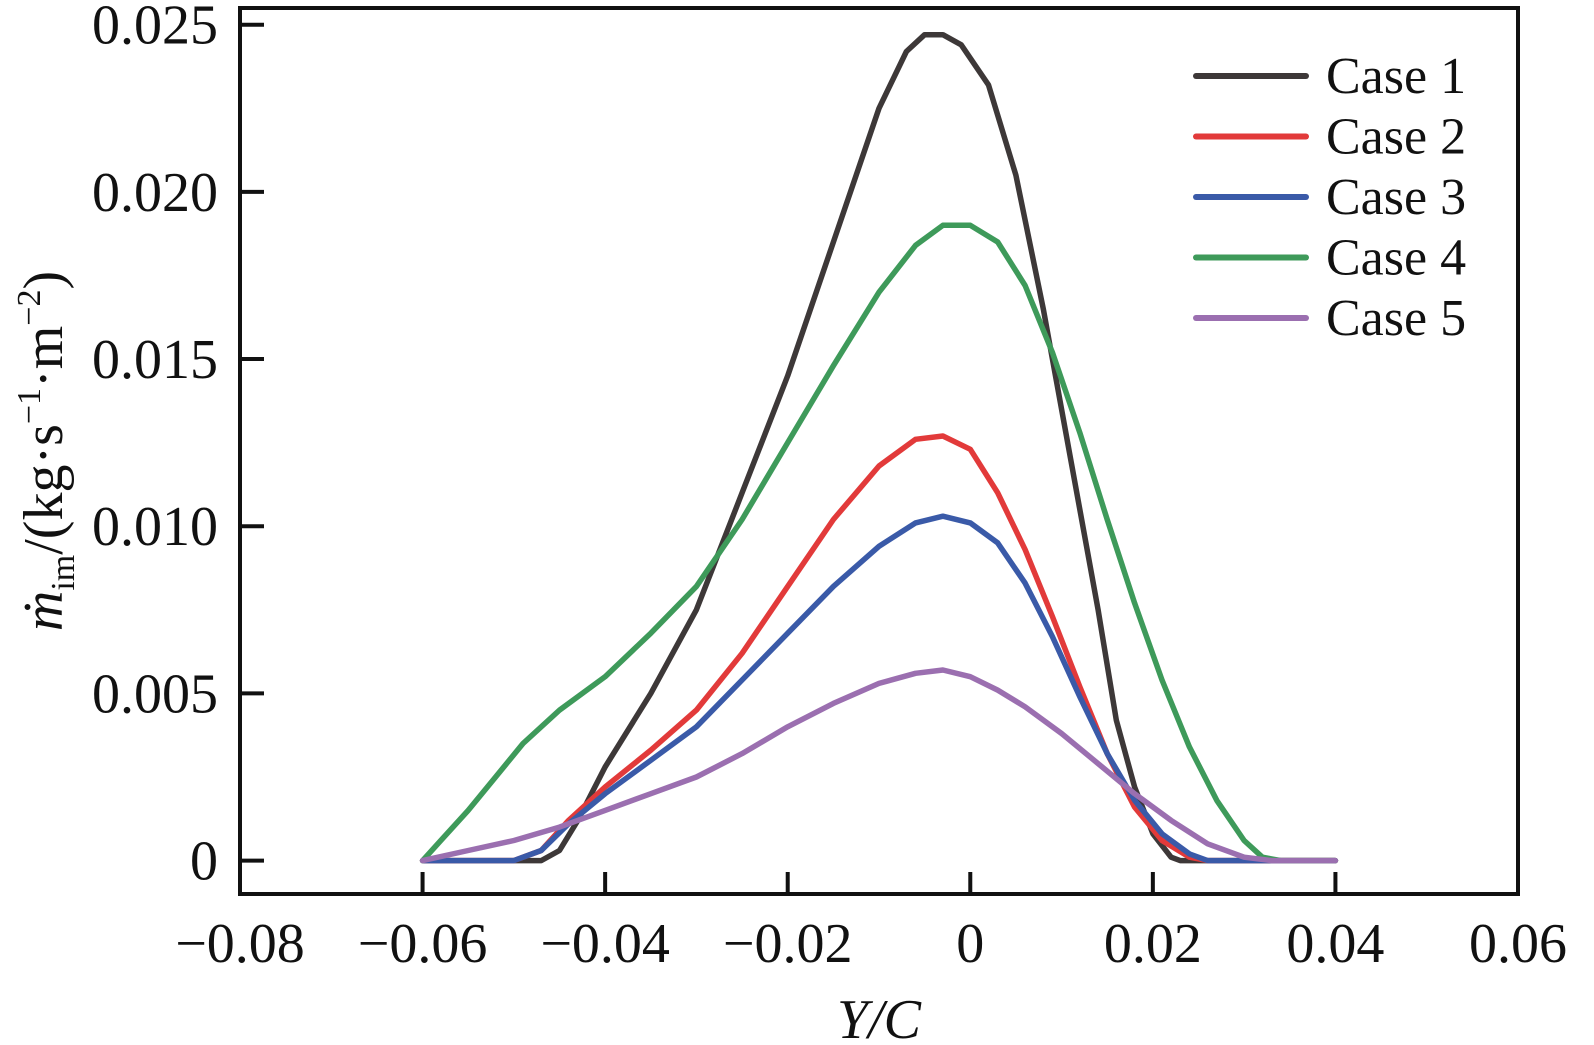 The width and height of the screenshot is (1594, 1045). Describe the element at coordinates (1518, 944) in the screenshot. I see `x-tick-label: 0.06` at that location.